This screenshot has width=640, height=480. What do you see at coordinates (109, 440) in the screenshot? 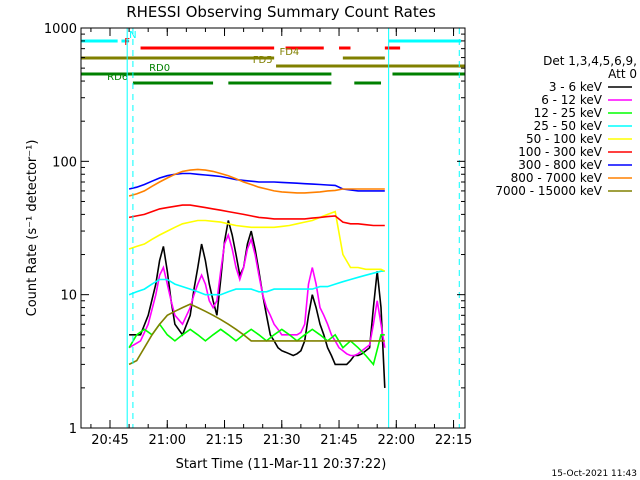
I see `x-tick-label: 20:45` at bounding box center [109, 440].